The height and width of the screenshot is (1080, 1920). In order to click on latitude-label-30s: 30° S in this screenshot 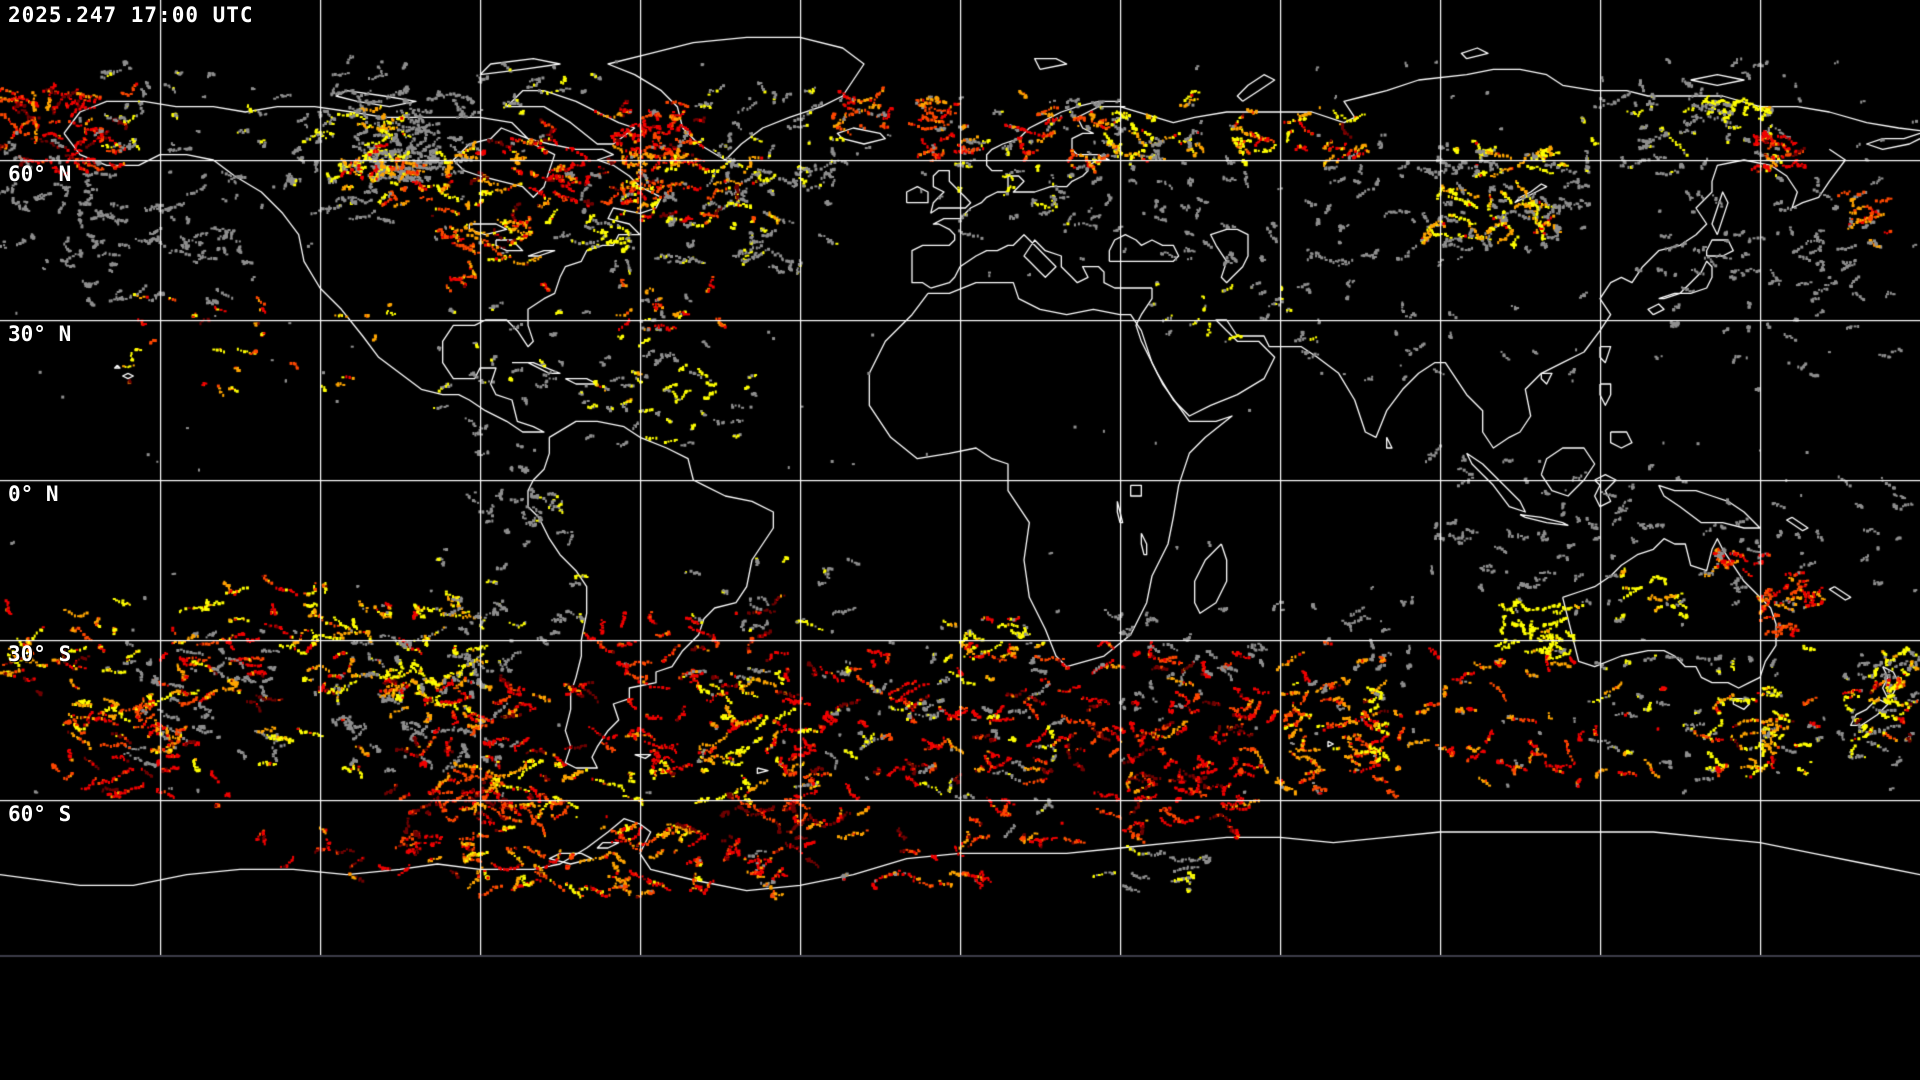, I will do `click(40, 654)`.